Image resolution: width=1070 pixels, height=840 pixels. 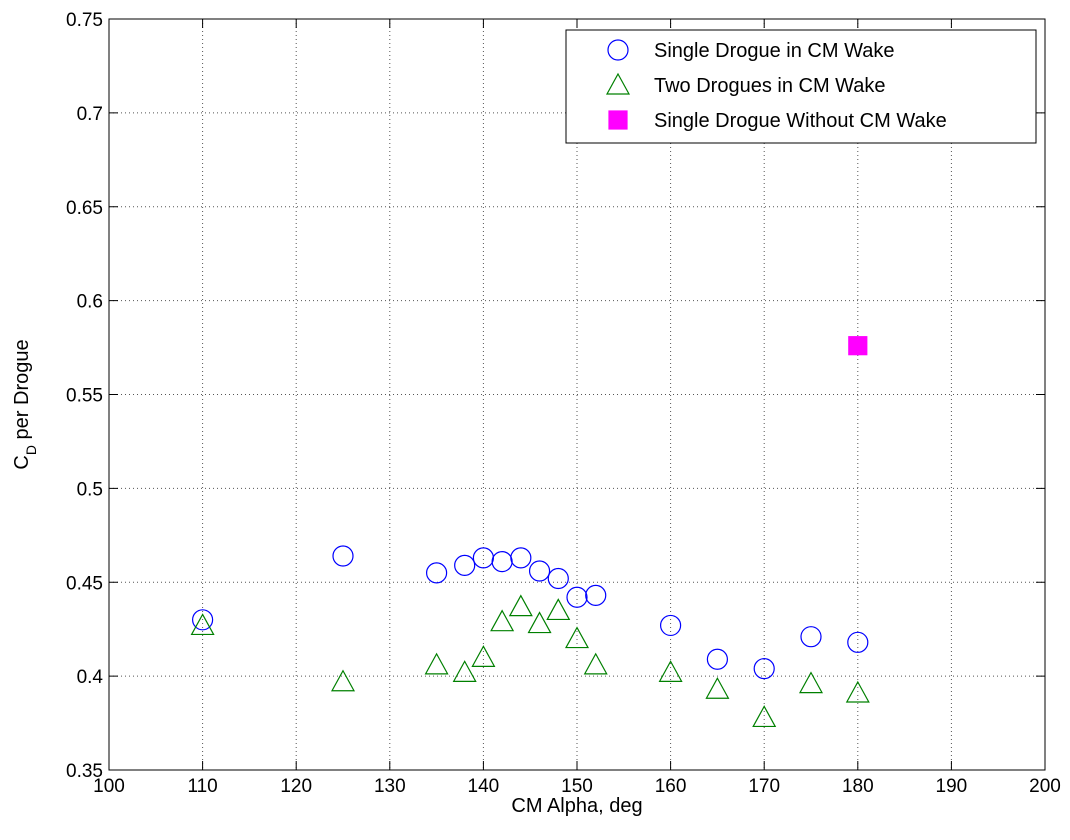 What do you see at coordinates (84, 208) in the screenshot?
I see `y-tick-label: 0.65` at bounding box center [84, 208].